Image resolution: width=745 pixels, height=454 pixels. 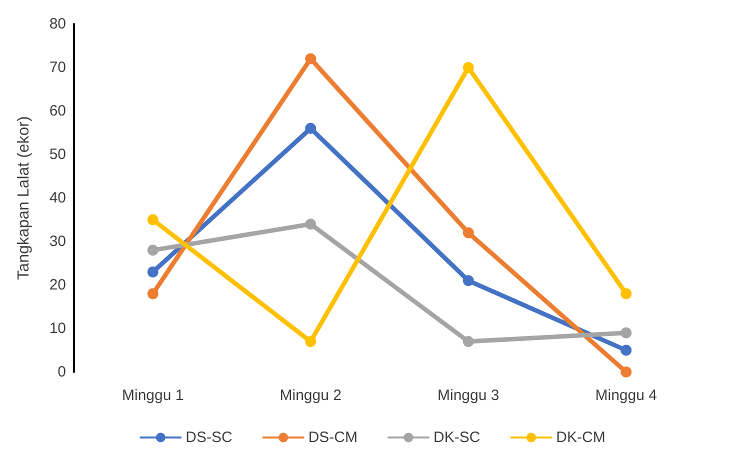 What do you see at coordinates (469, 395) in the screenshot?
I see `x-tick-label: Minggu 3` at bounding box center [469, 395].